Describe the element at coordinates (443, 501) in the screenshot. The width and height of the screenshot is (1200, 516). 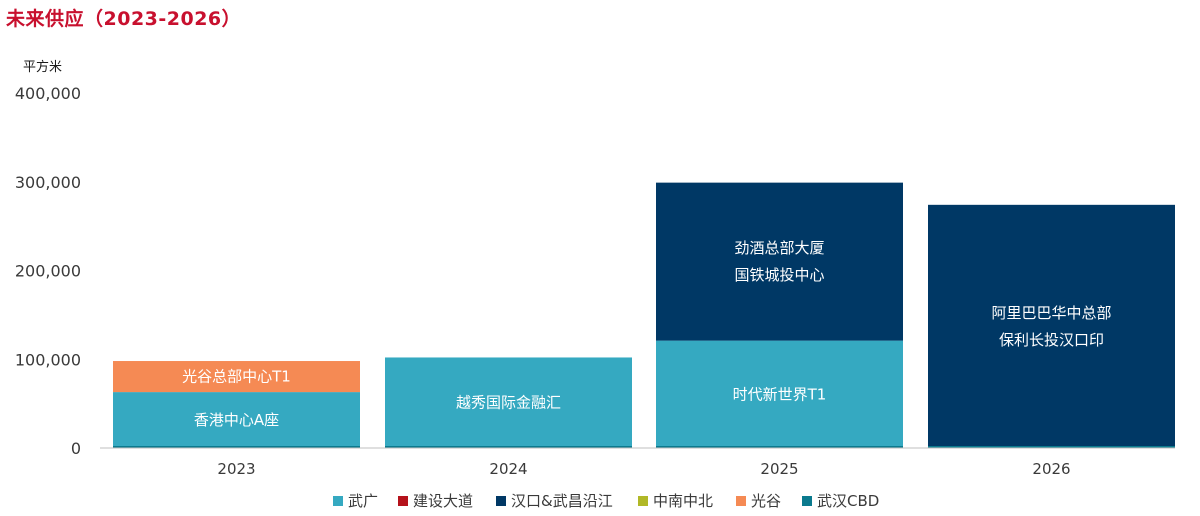
I see `legend-label: 建设大道` at that location.